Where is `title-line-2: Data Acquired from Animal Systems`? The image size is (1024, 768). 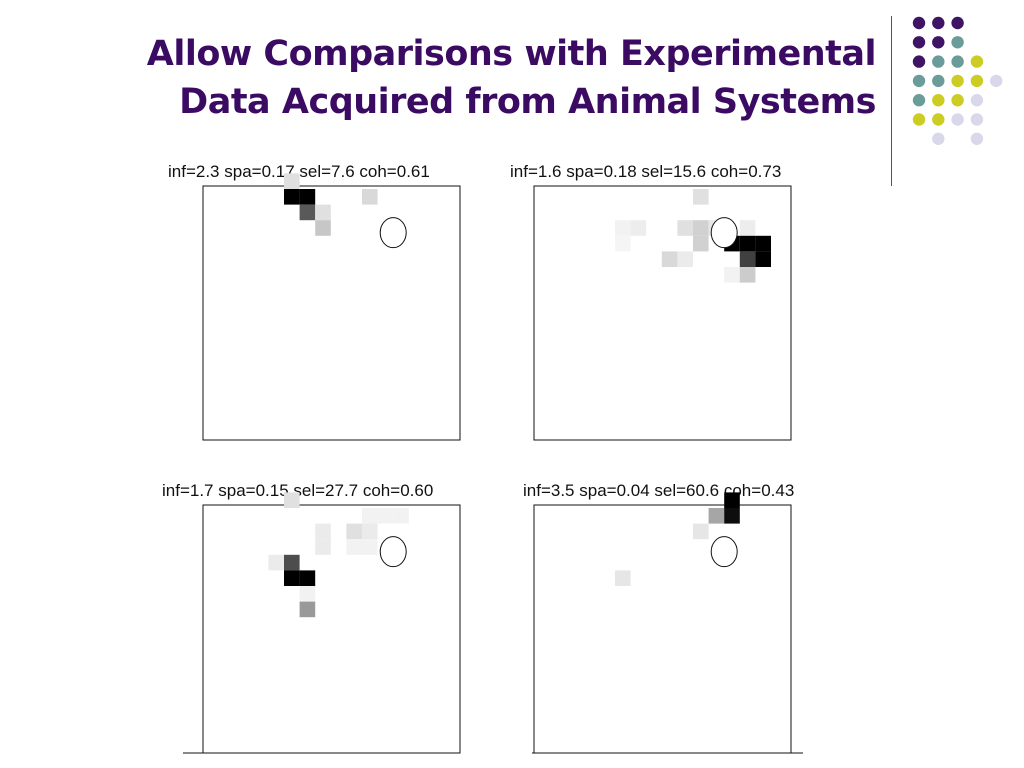
title-line-2: Data Acquired from Animal Systems is located at coordinates (527, 102).